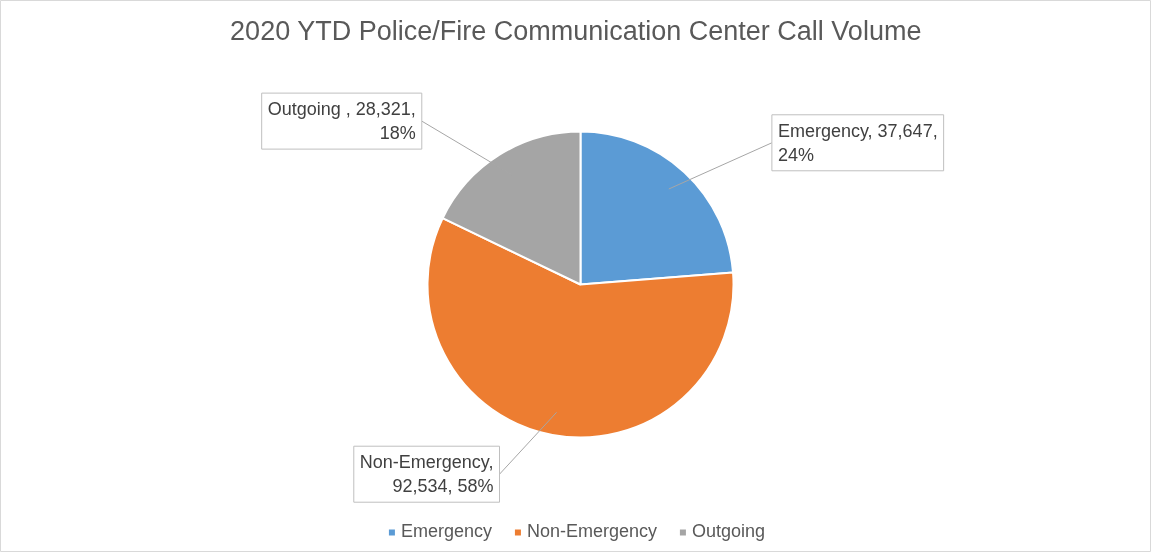 The width and height of the screenshot is (1151, 552). I want to click on legend-label: Non-Emergency, so click(592, 531).